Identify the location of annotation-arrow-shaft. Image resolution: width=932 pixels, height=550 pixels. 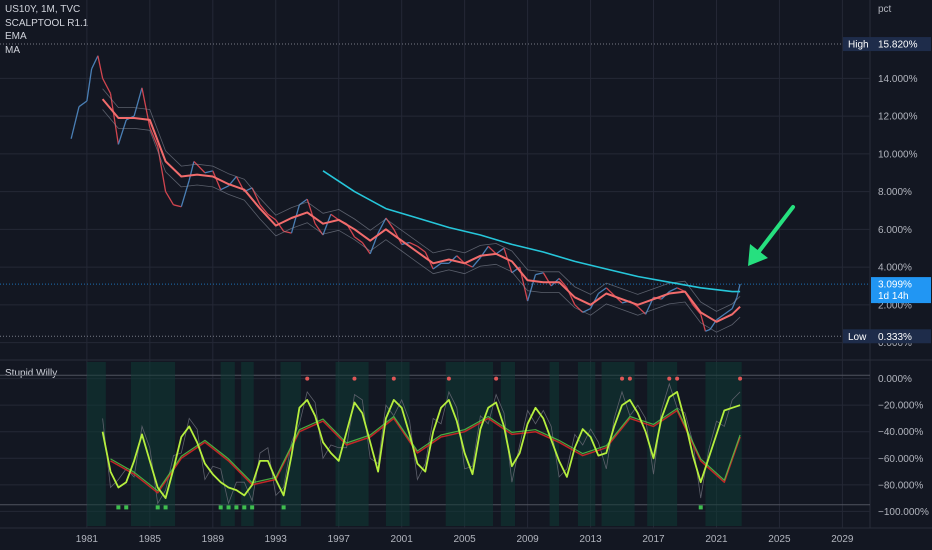
(775, 230).